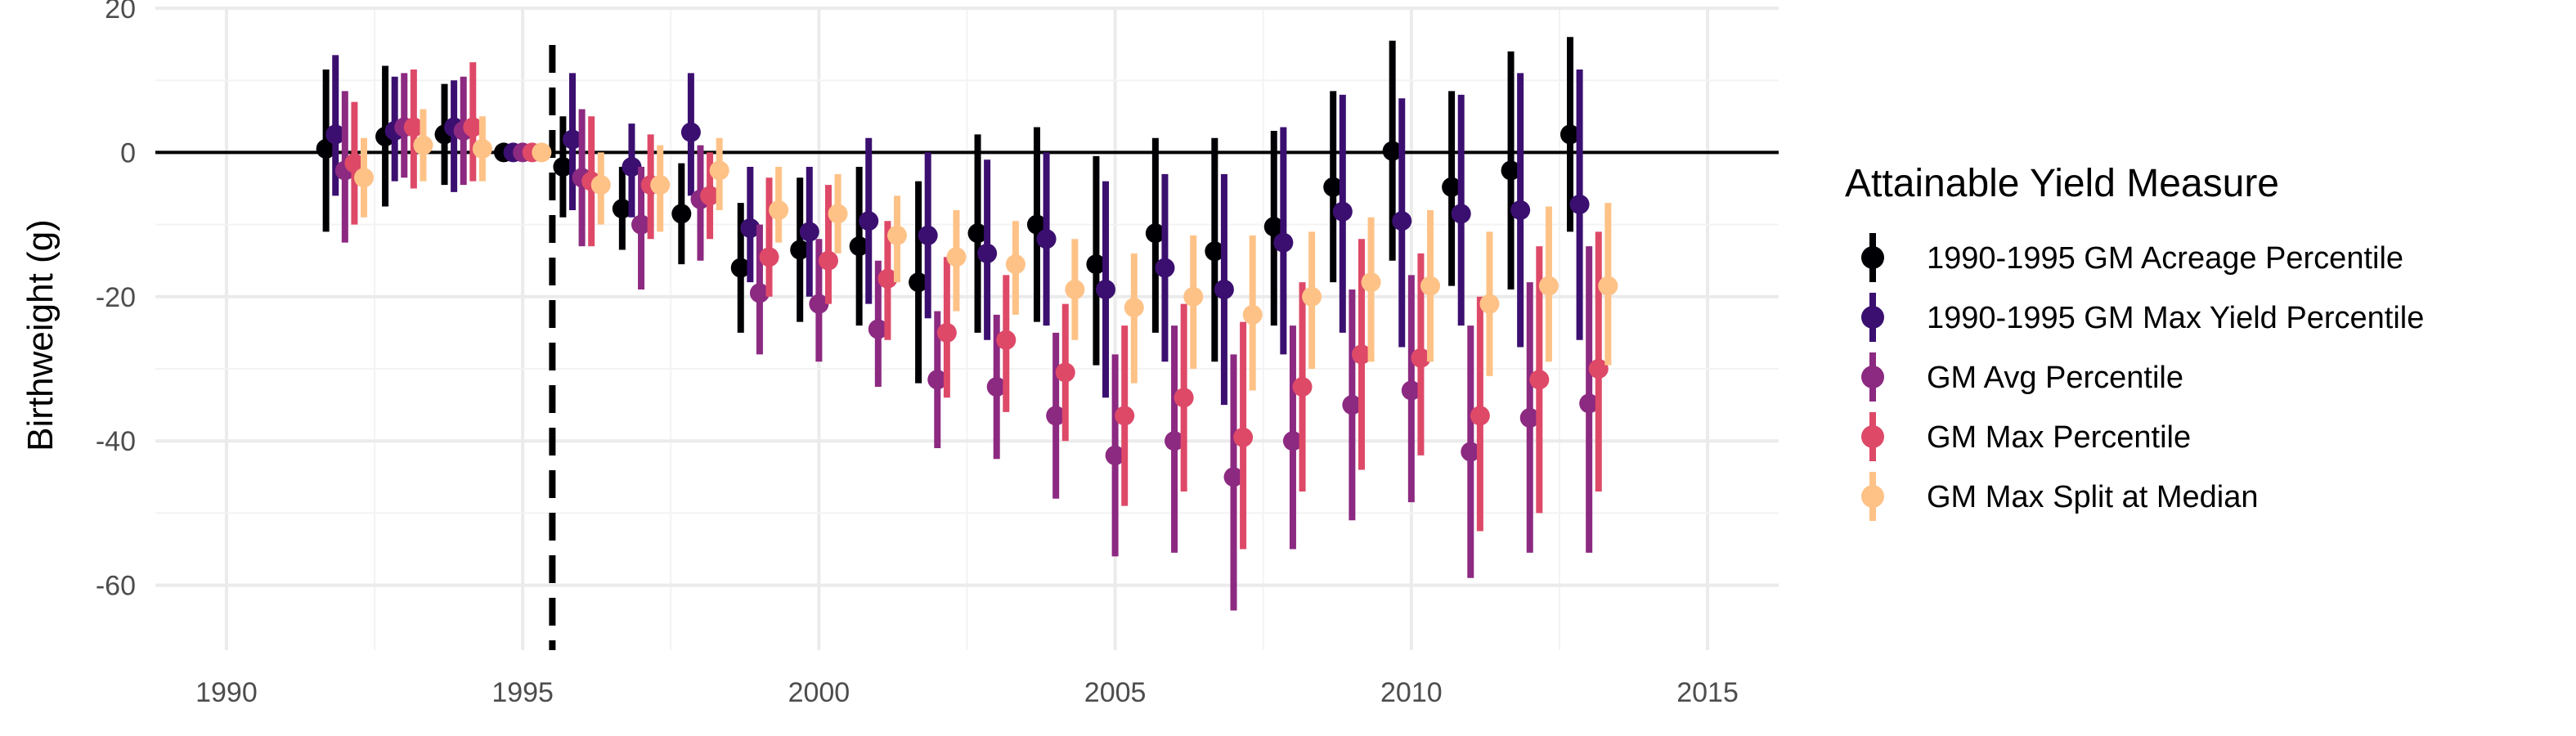  What do you see at coordinates (121, 12) in the screenshot?
I see `y-tick-label: 20` at bounding box center [121, 12].